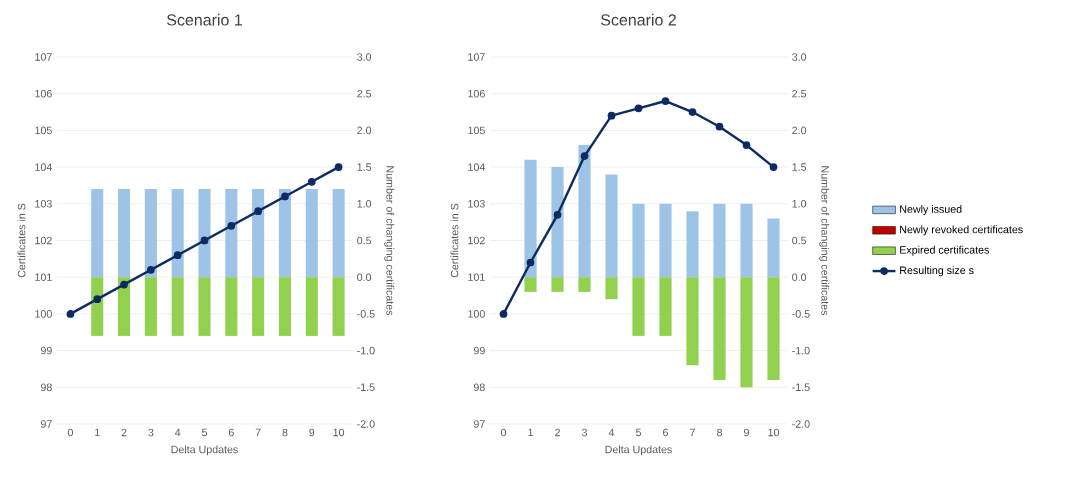 This screenshot has width=1069, height=484. I want to click on x-tick-label: 1, so click(97, 432).